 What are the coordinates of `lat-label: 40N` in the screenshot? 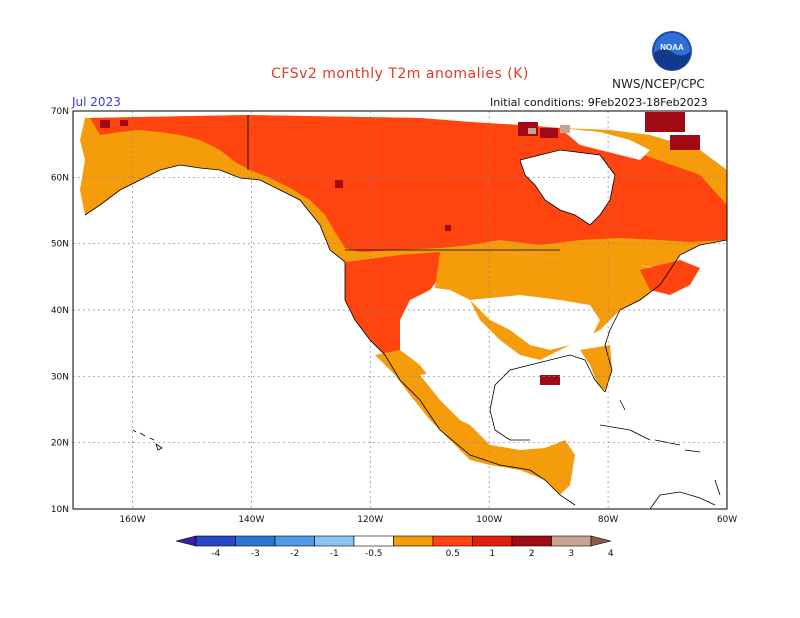 It's located at (60, 311).